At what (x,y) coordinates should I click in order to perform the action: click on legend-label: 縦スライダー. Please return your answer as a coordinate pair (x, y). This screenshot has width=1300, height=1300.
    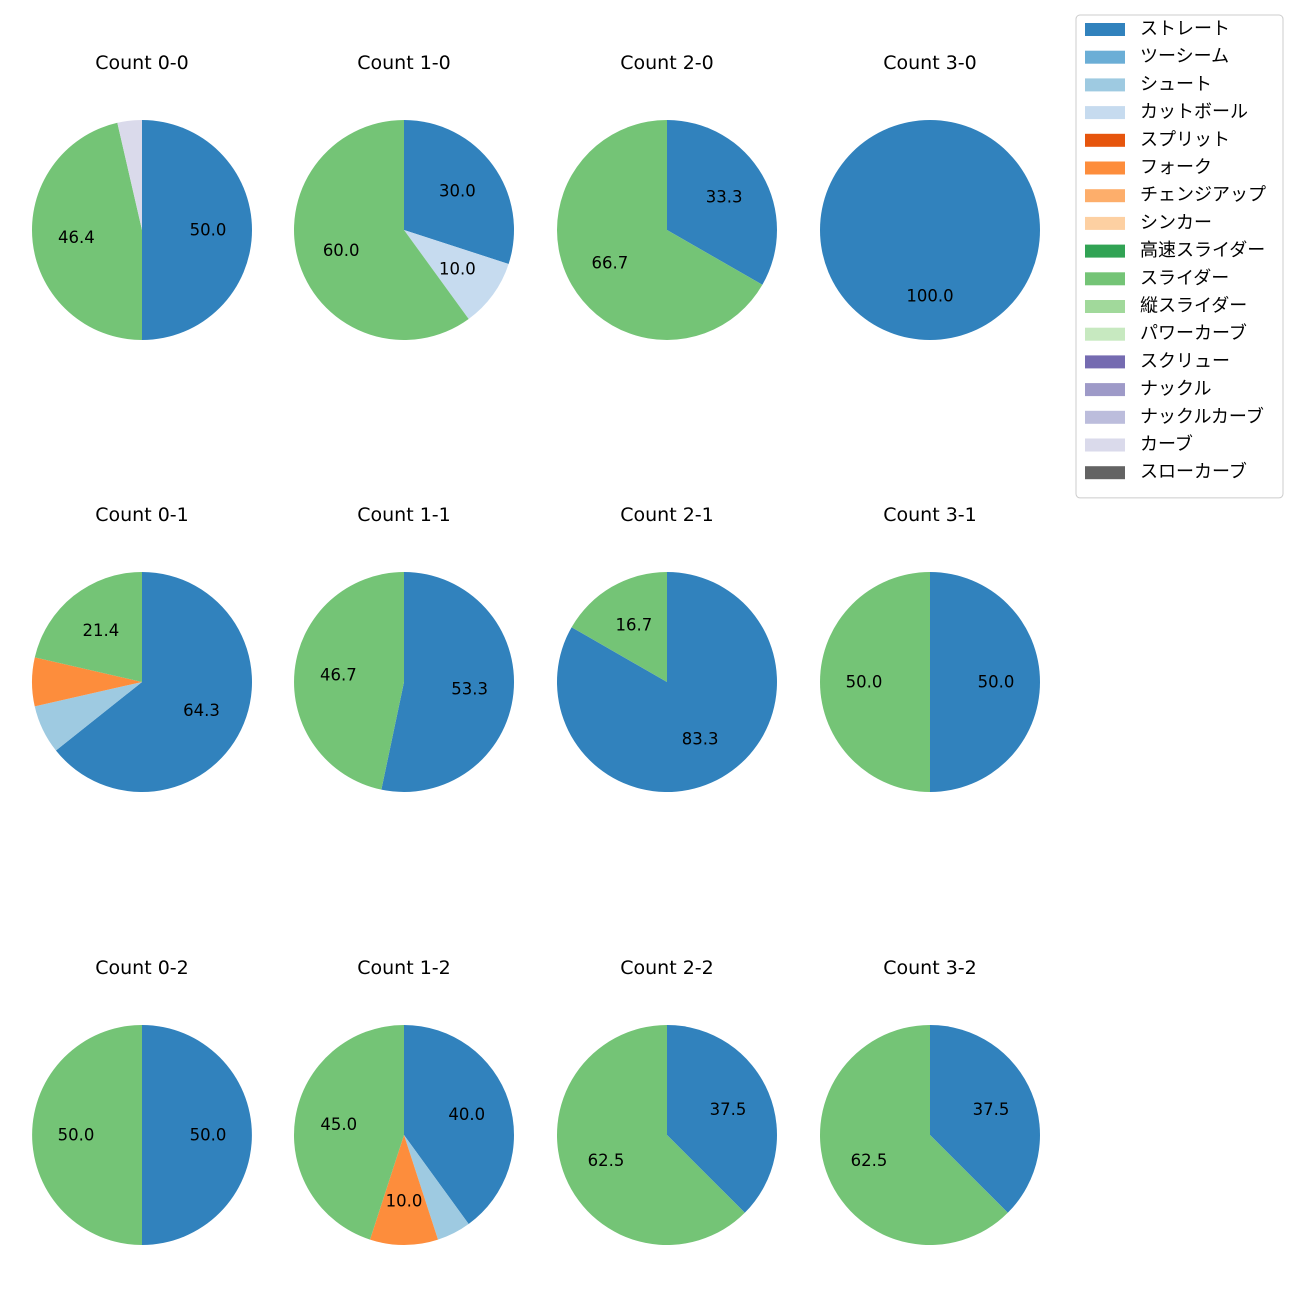
    Looking at the image, I should click on (1193, 306).